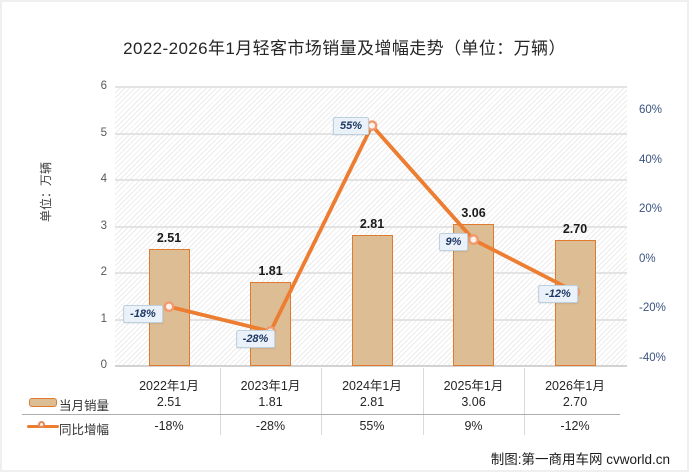 The height and width of the screenshot is (472, 689). I want to click on growth-cell: -12%, so click(575, 426).